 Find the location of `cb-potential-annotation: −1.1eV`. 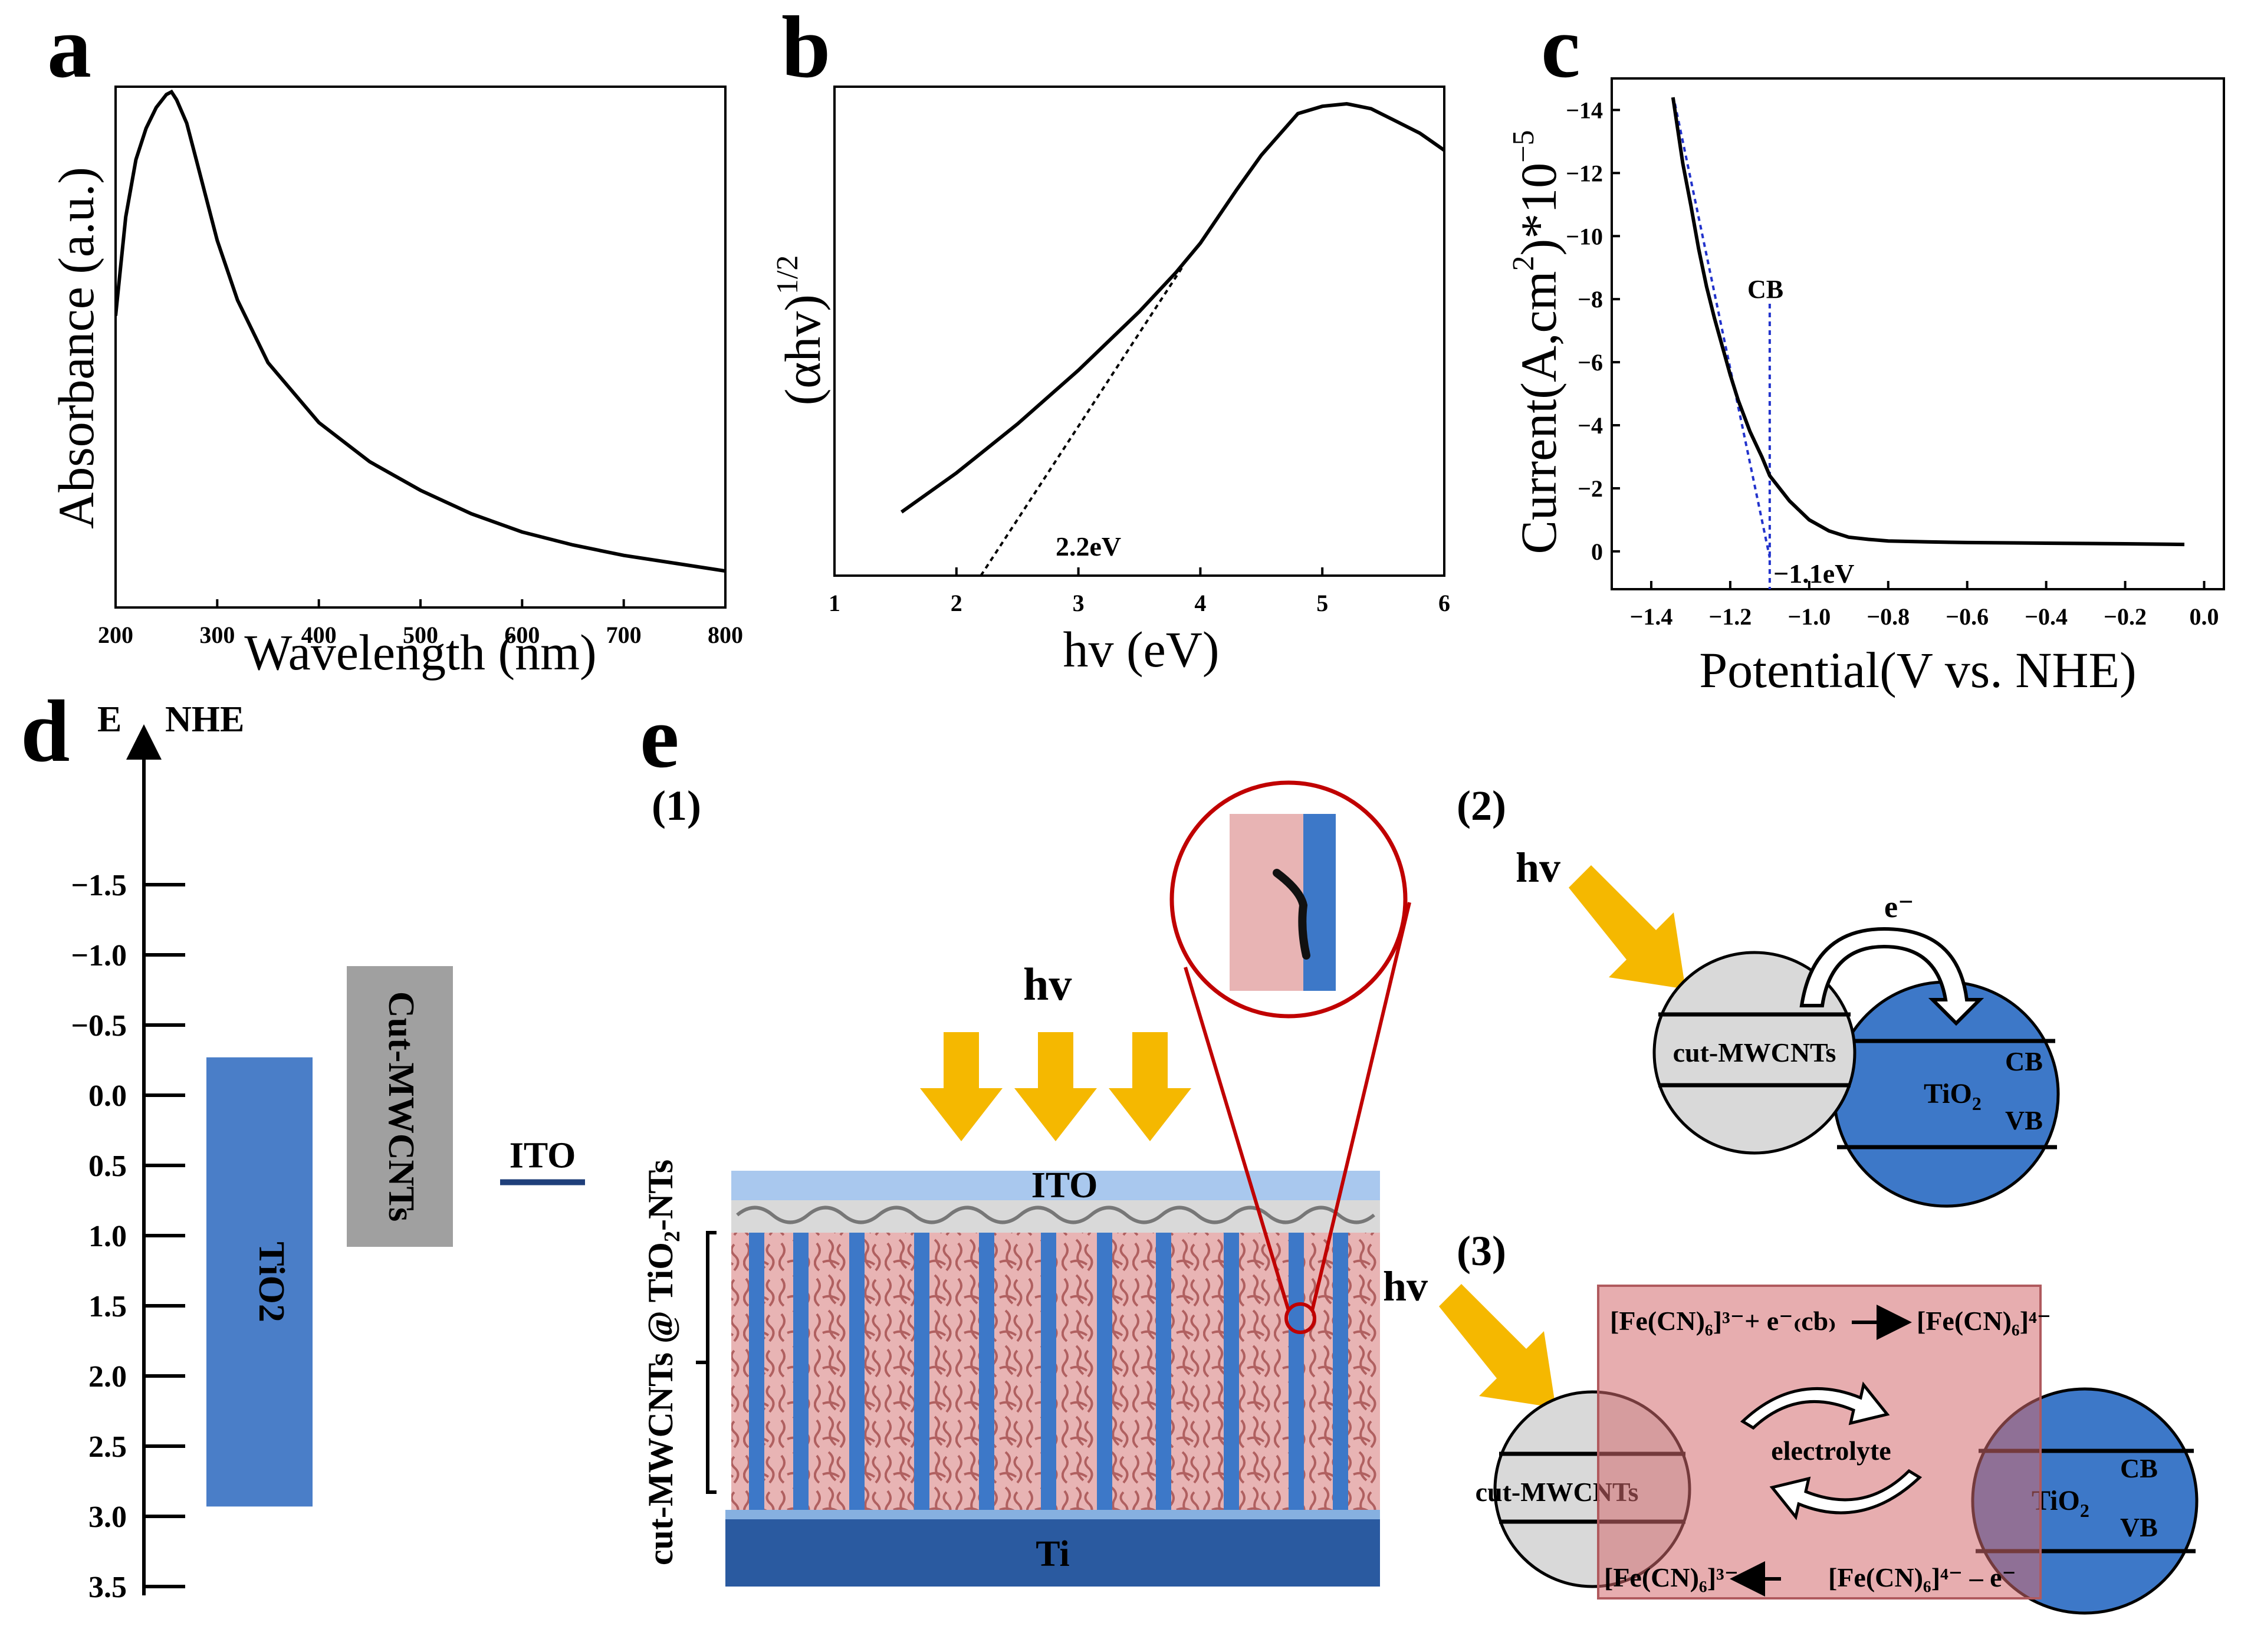

cb-potential-annotation: −1.1eV is located at coordinates (1813, 574).